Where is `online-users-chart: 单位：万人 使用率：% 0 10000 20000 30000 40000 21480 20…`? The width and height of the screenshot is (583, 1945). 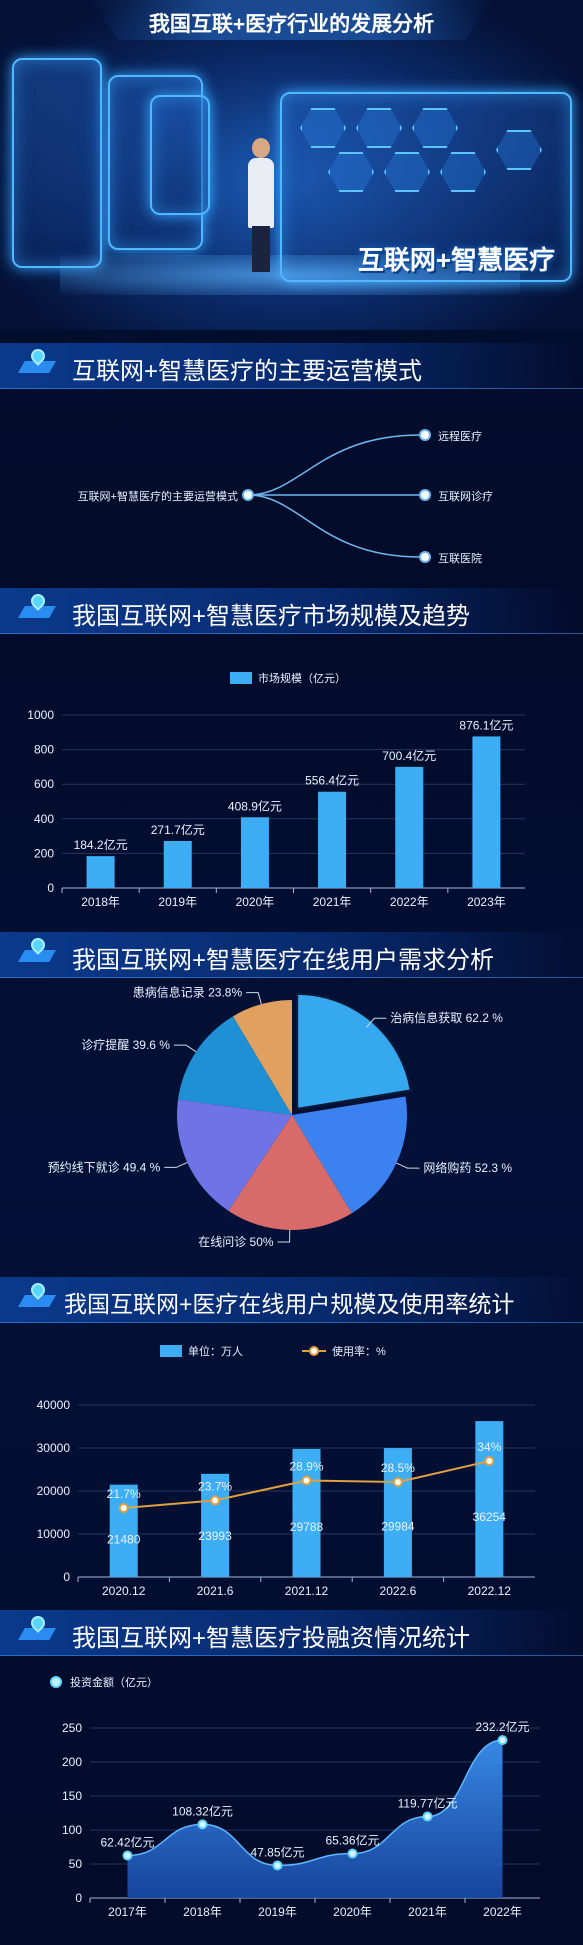 online-users-chart: 单位：万人 使用率：% 0 10000 20000 30000 40000 21480 20… is located at coordinates (286, 1469).